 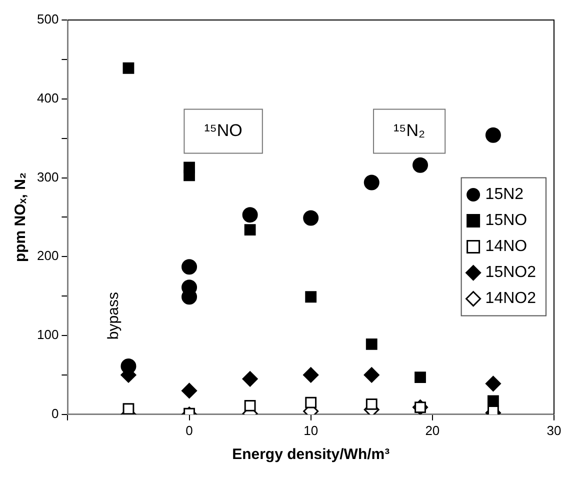 I want to click on y-tick-label: 500, so click(x=47, y=19).